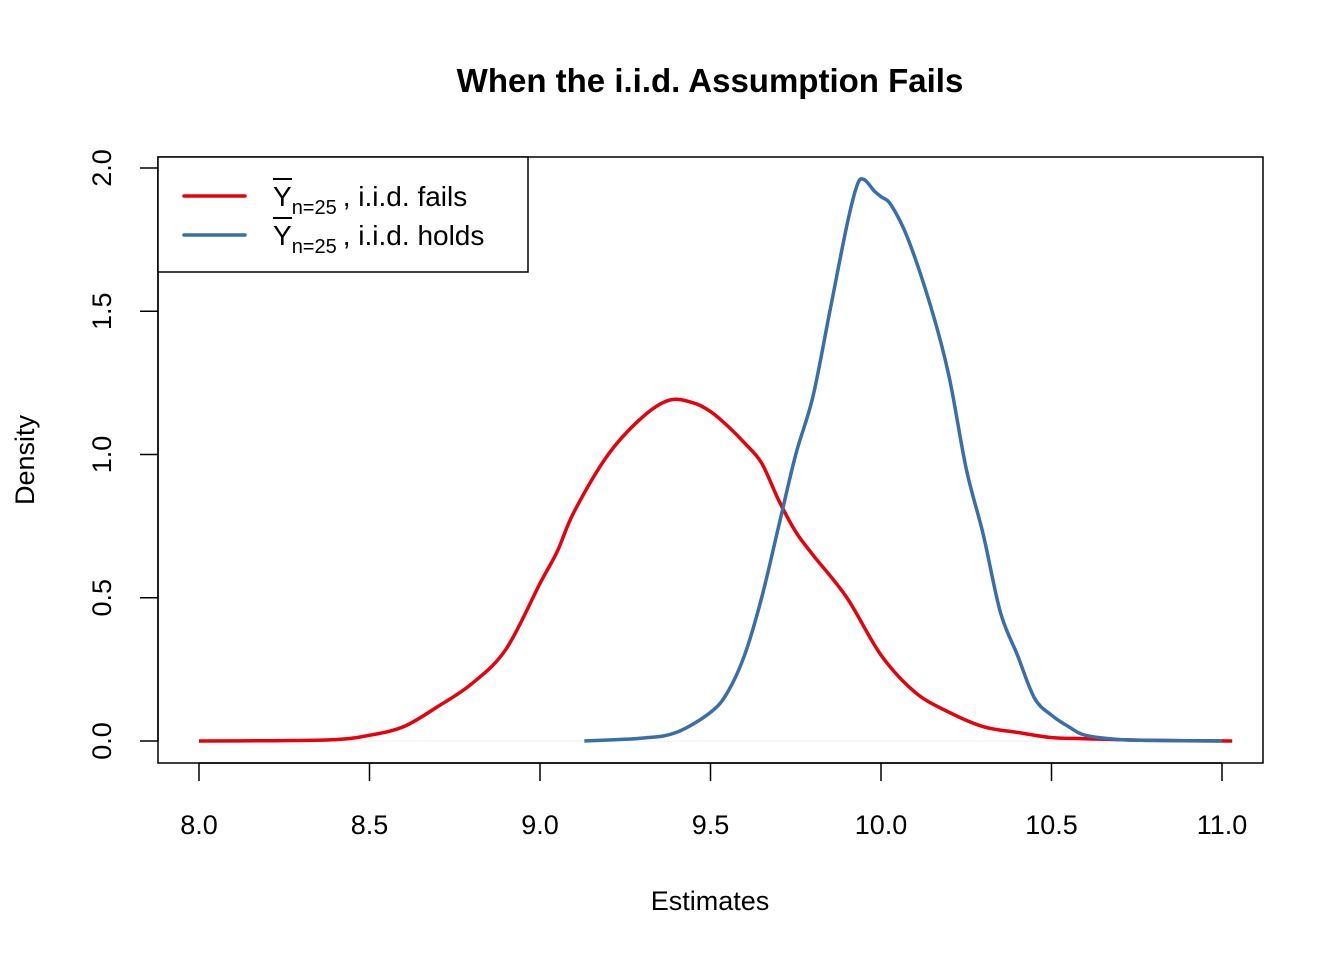  Describe the element at coordinates (199, 825) in the screenshot. I see `x-tick-label: 8.0` at that location.